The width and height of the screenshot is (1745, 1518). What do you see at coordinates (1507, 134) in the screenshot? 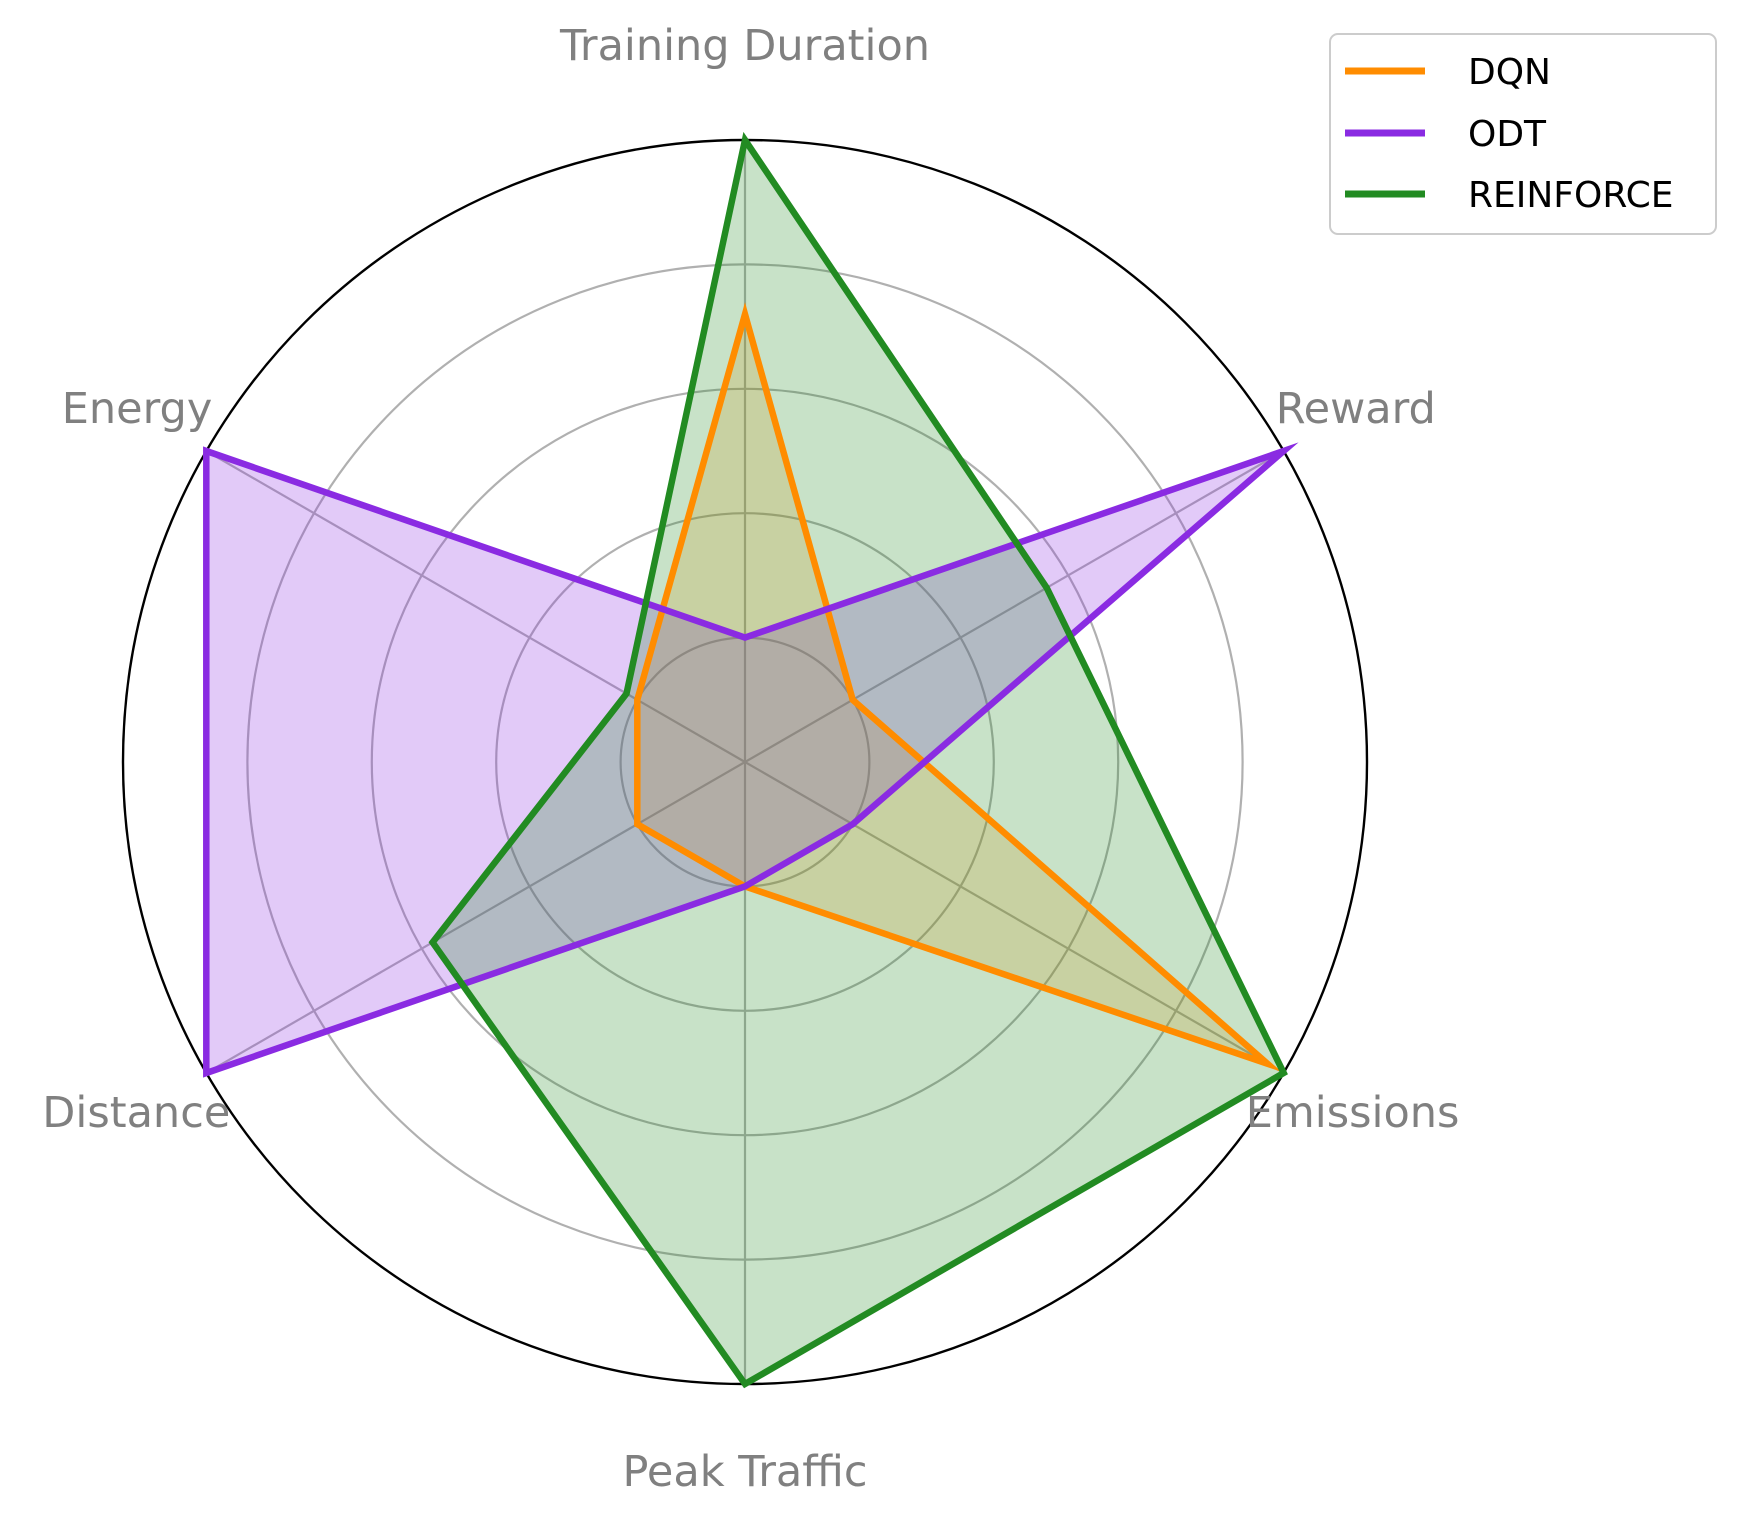
I see `legend-label-odt: ODT` at bounding box center [1507, 134].